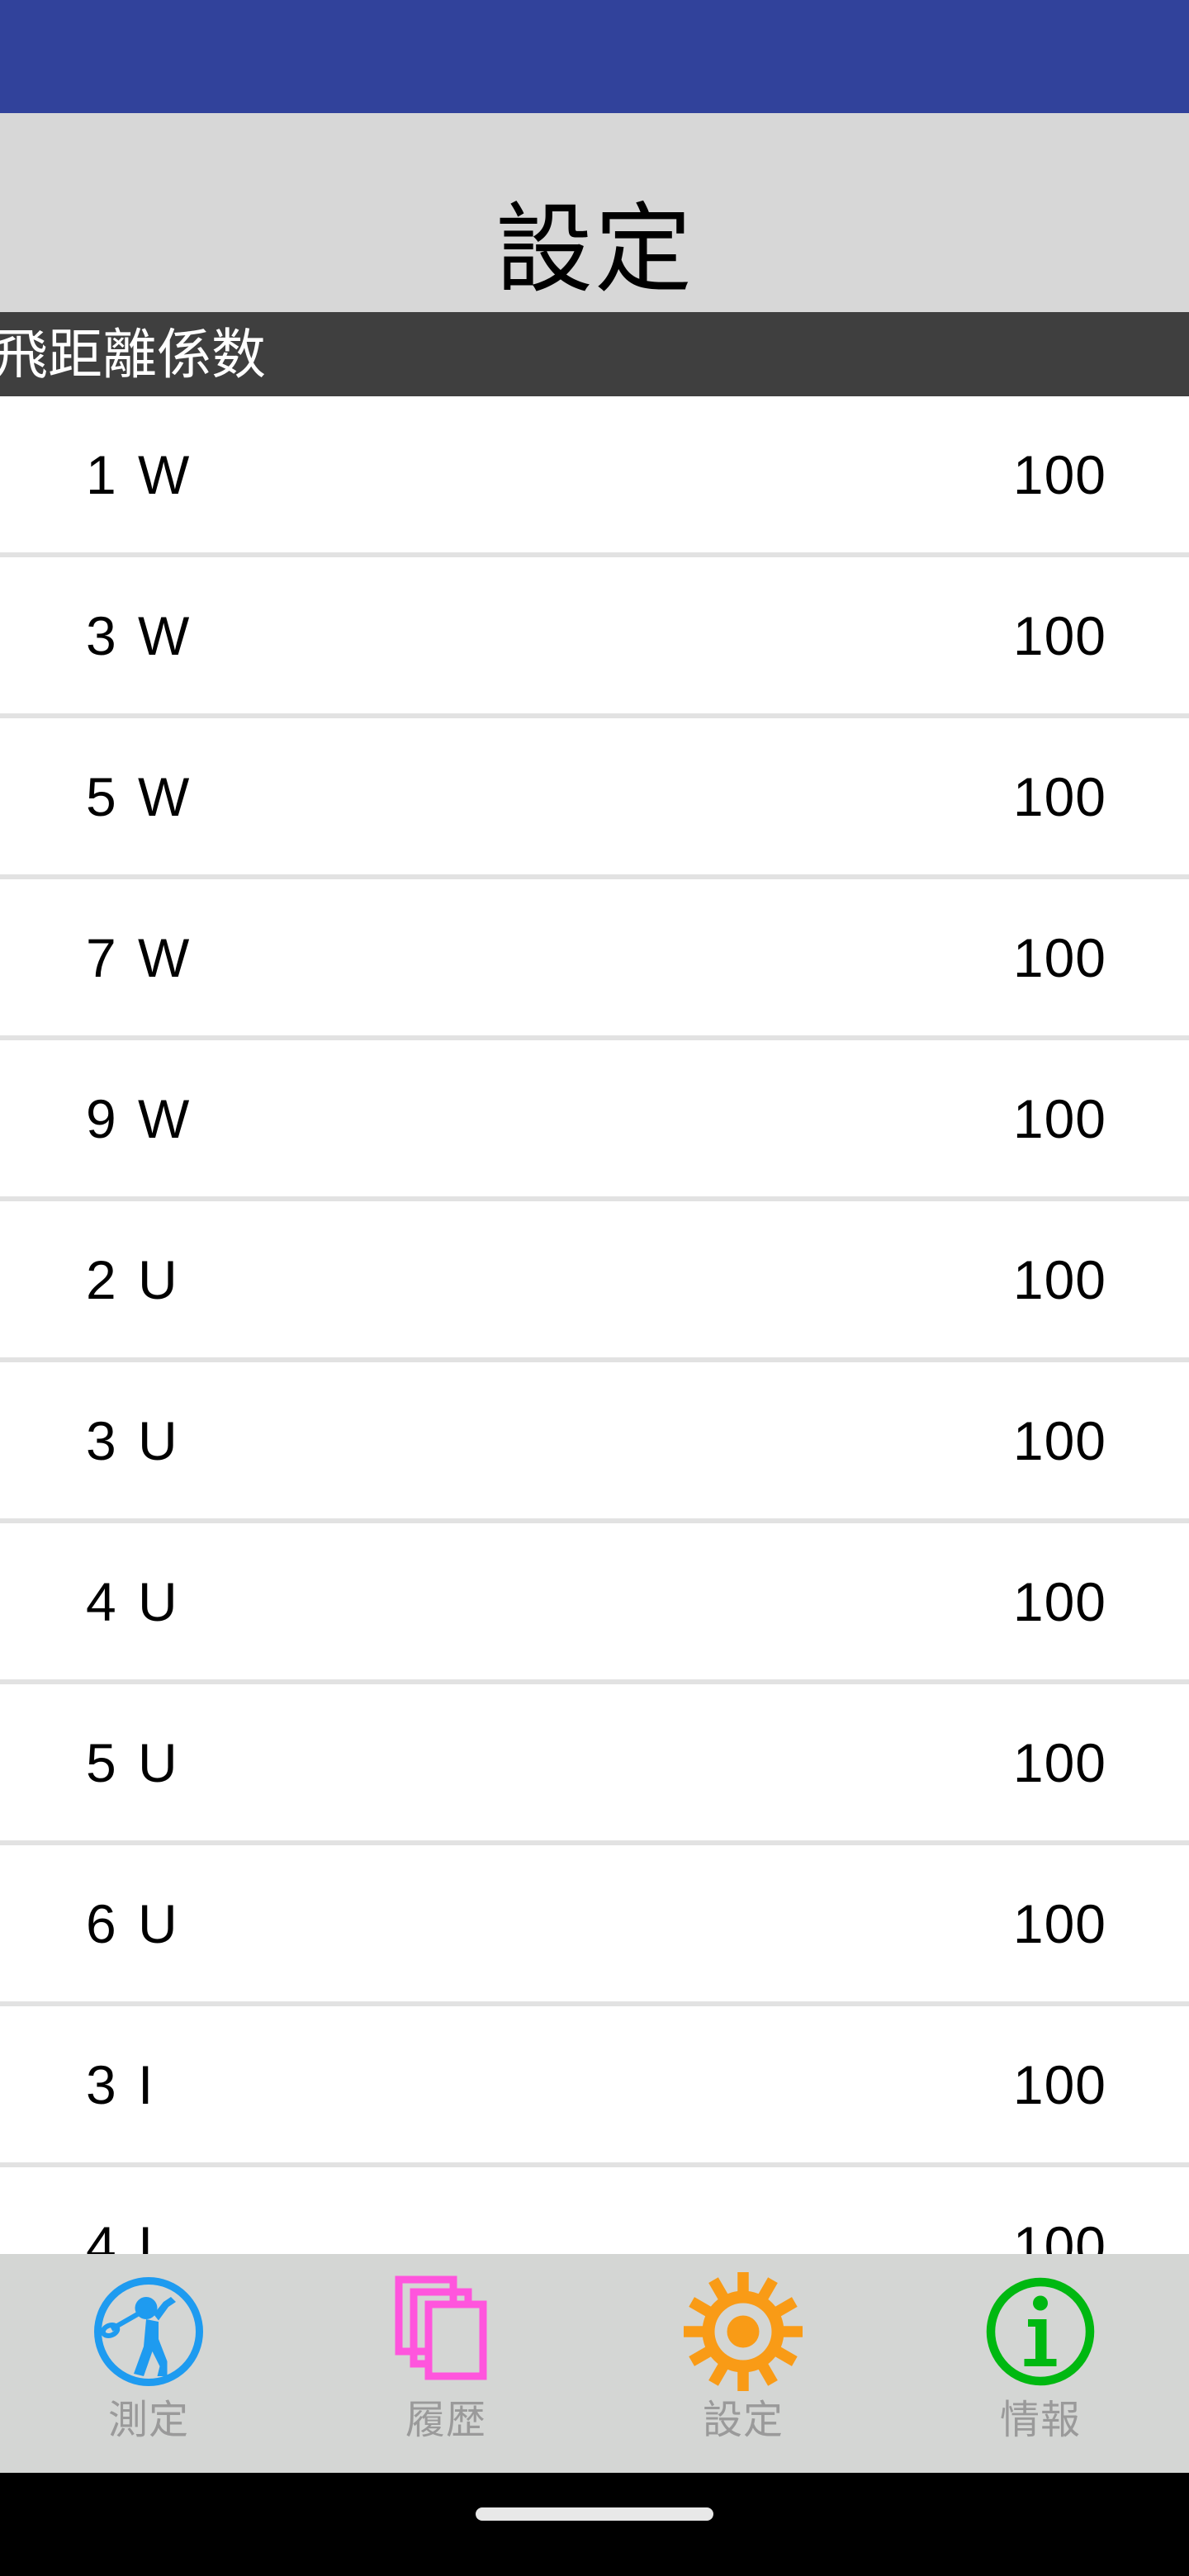 The width and height of the screenshot is (1189, 2576). What do you see at coordinates (133, 1279) in the screenshot?
I see `club-label: 2 U` at bounding box center [133, 1279].